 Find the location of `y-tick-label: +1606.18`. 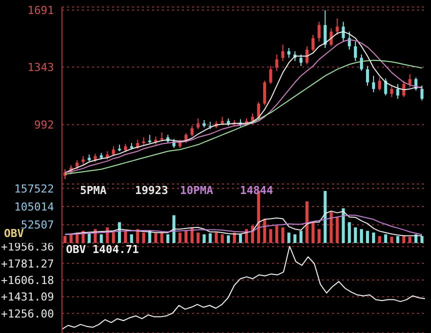

y-tick-label: +1606.18 is located at coordinates (27, 280).